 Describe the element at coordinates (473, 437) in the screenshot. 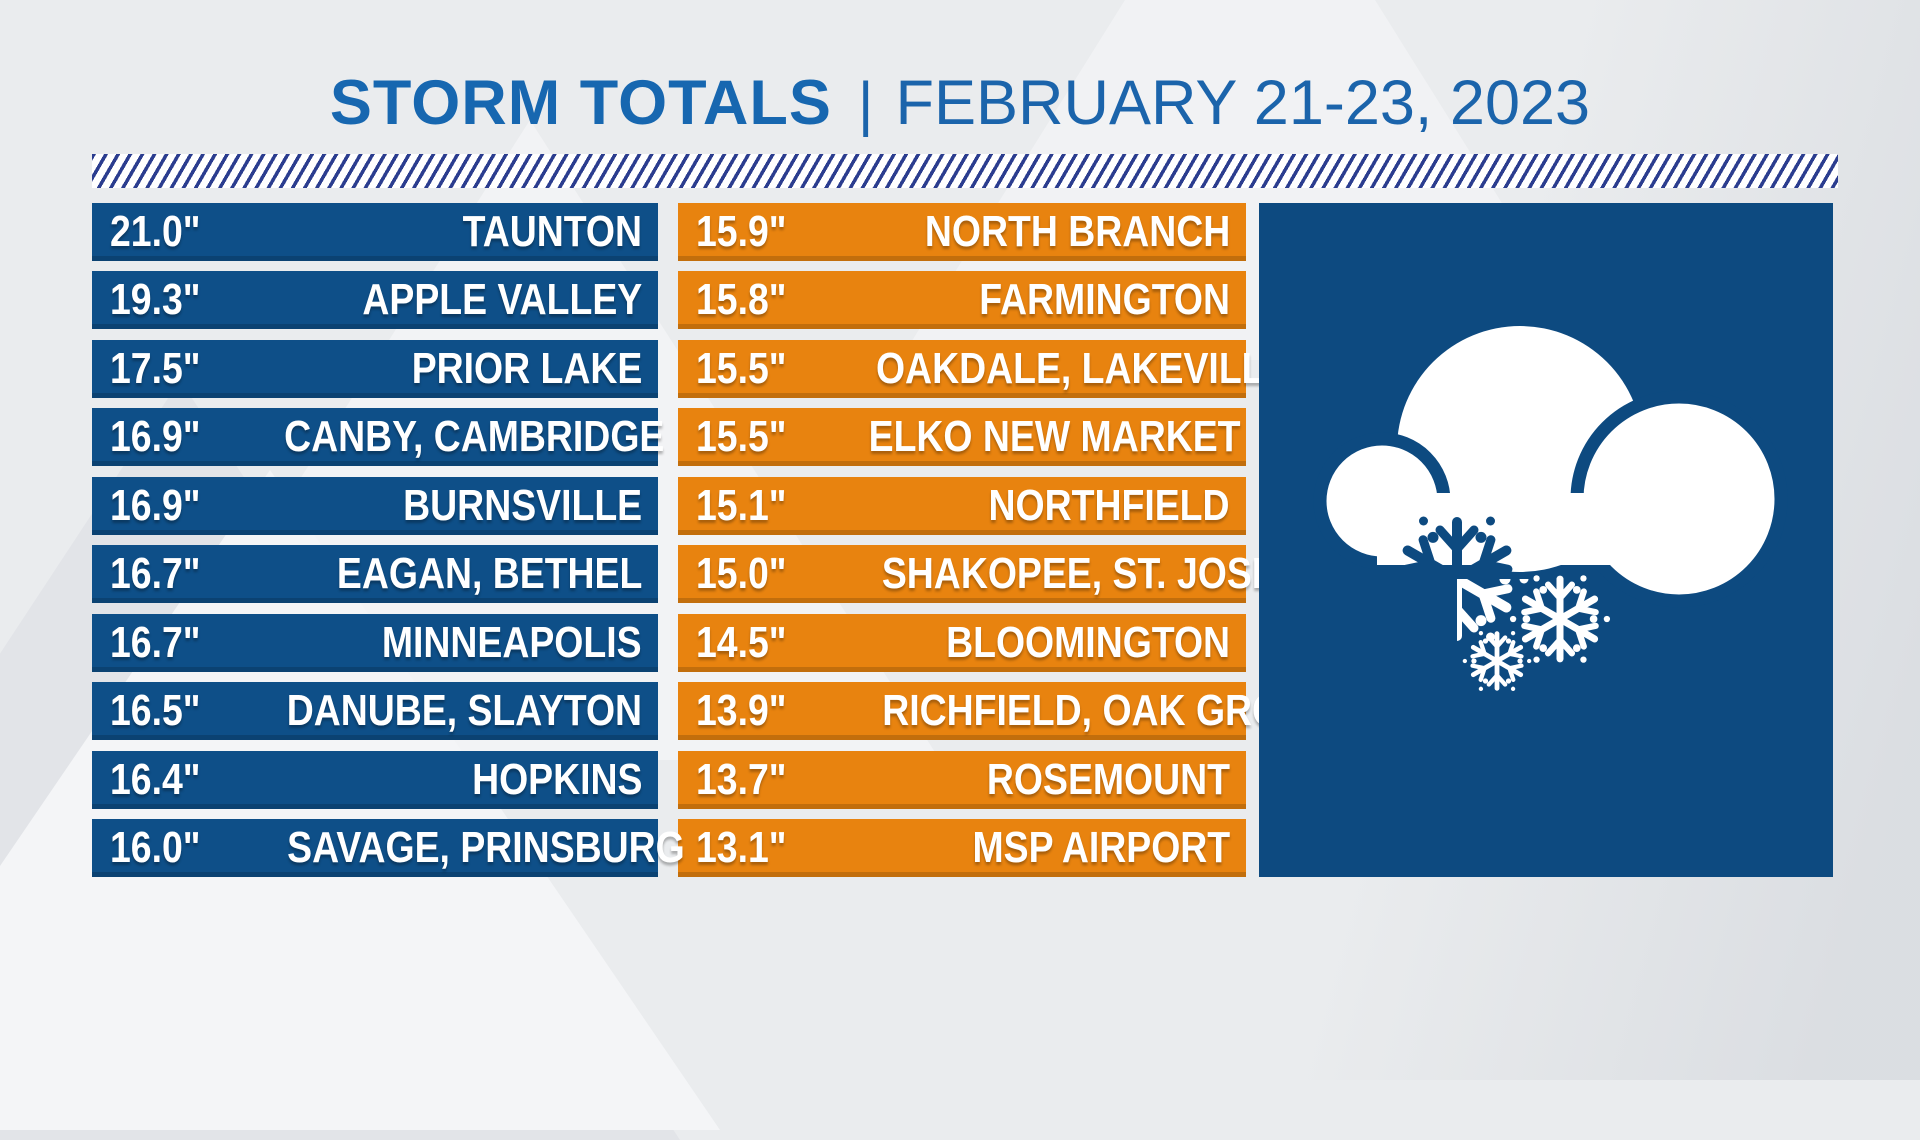

I see `location-label: CANBY, CAMBRIDGE` at that location.